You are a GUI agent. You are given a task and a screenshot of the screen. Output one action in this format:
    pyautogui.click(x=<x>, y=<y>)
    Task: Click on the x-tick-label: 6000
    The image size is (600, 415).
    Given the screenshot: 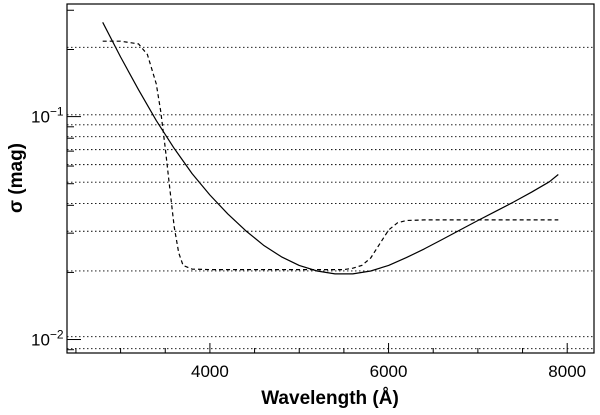 What is the action you would take?
    pyautogui.click(x=389, y=371)
    